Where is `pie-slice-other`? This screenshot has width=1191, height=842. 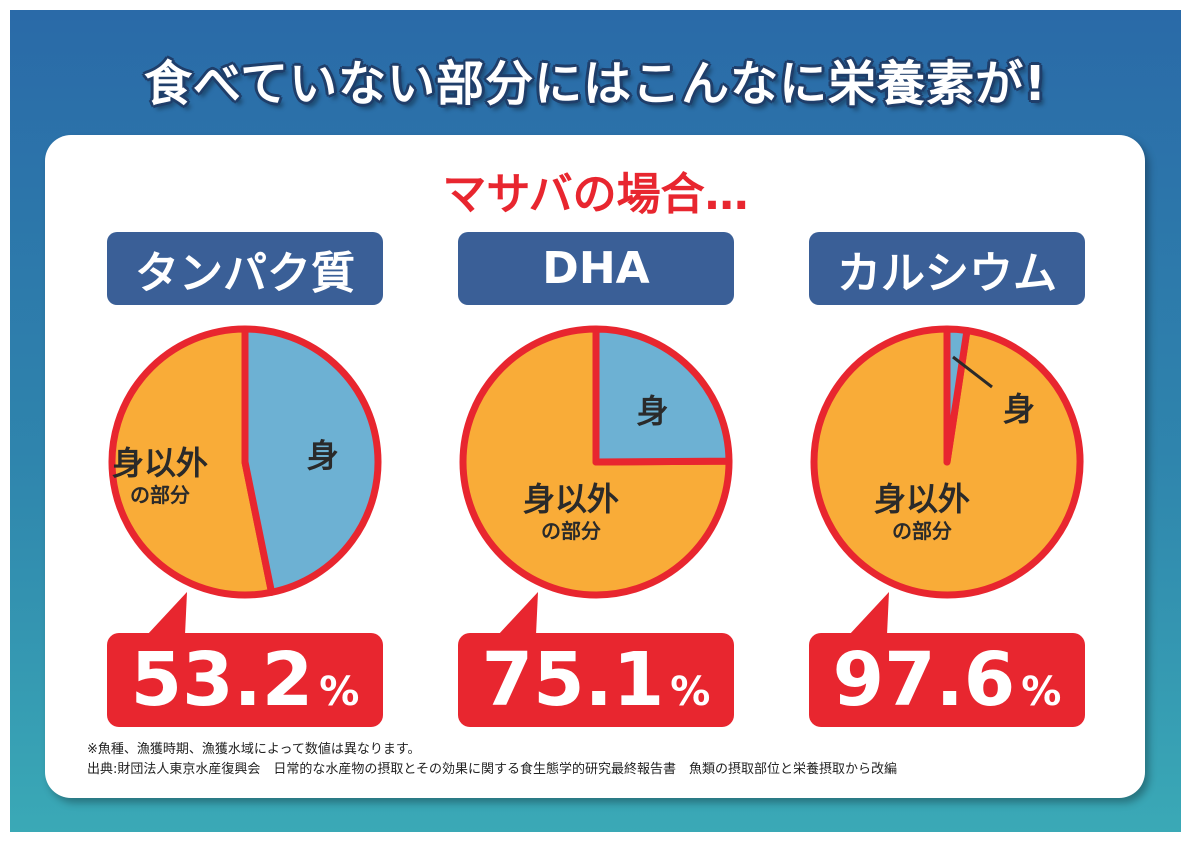
pie-slice-other is located at coordinates (192, 462).